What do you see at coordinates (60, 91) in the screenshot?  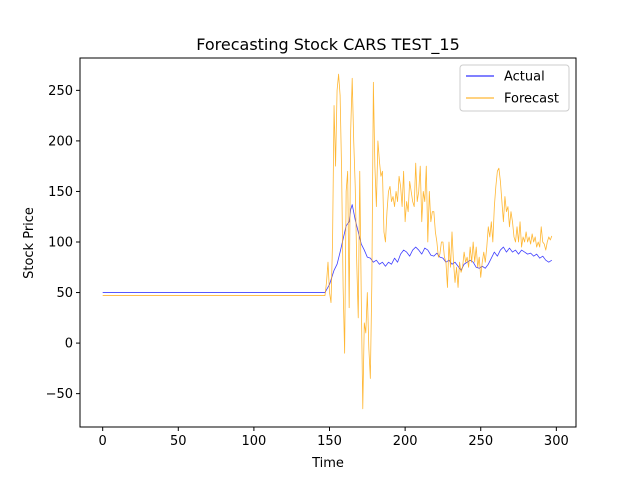 I see `y-tick-label: 250` at bounding box center [60, 91].